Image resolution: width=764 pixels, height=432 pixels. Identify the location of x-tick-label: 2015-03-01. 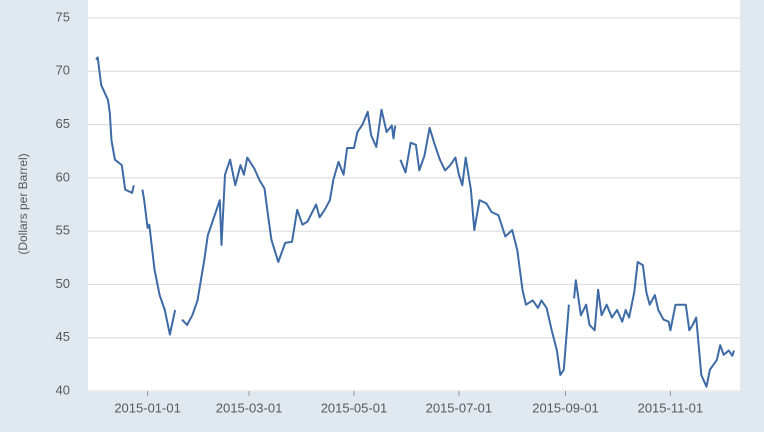
(249, 407).